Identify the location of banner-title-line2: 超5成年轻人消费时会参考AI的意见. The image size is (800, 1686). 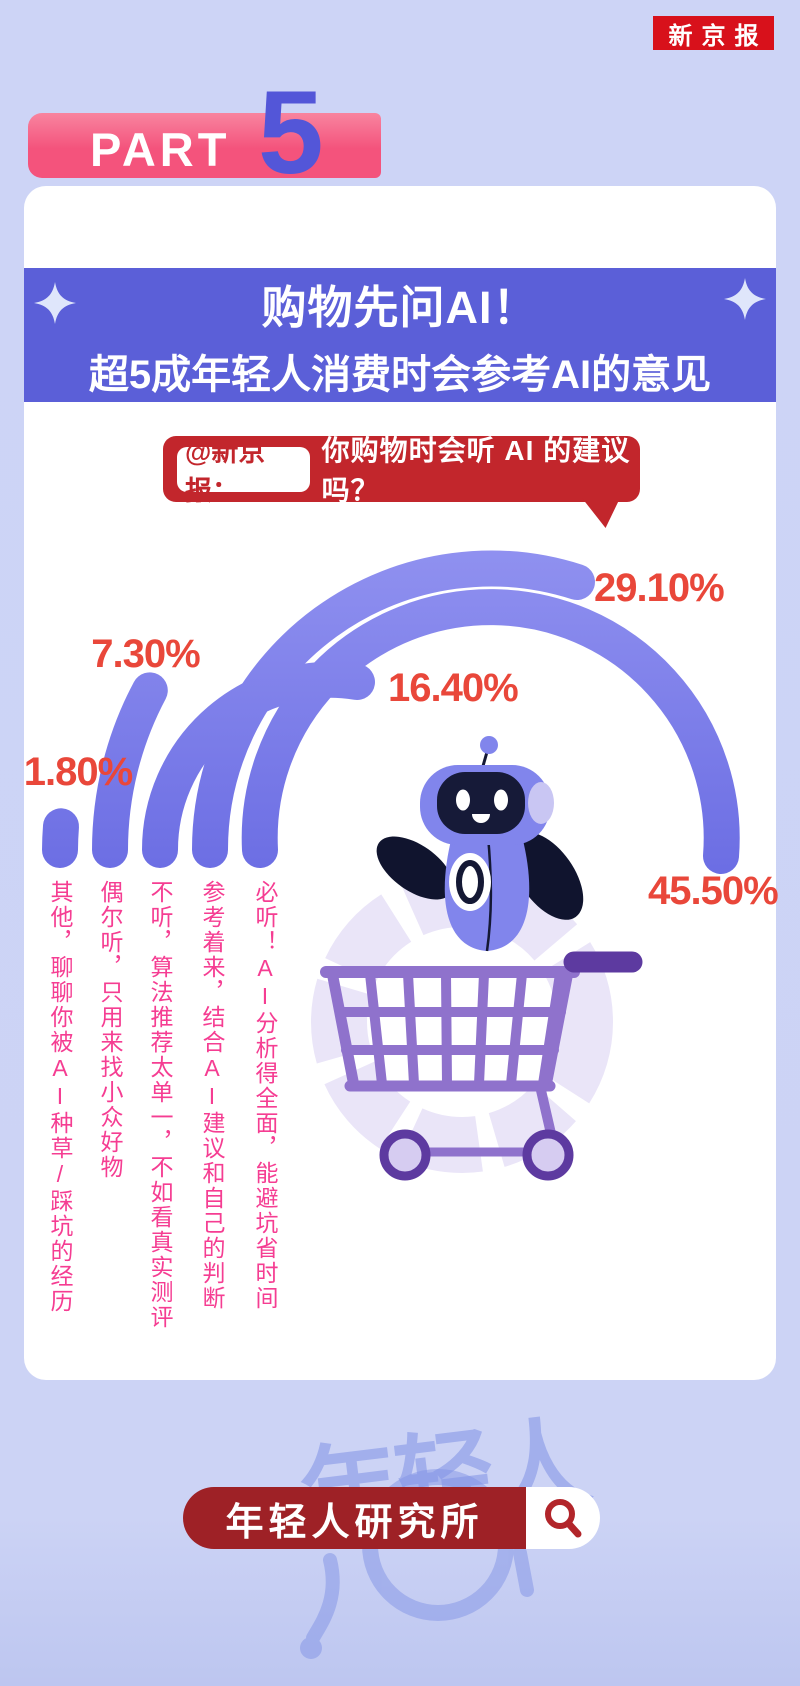
(400, 374).